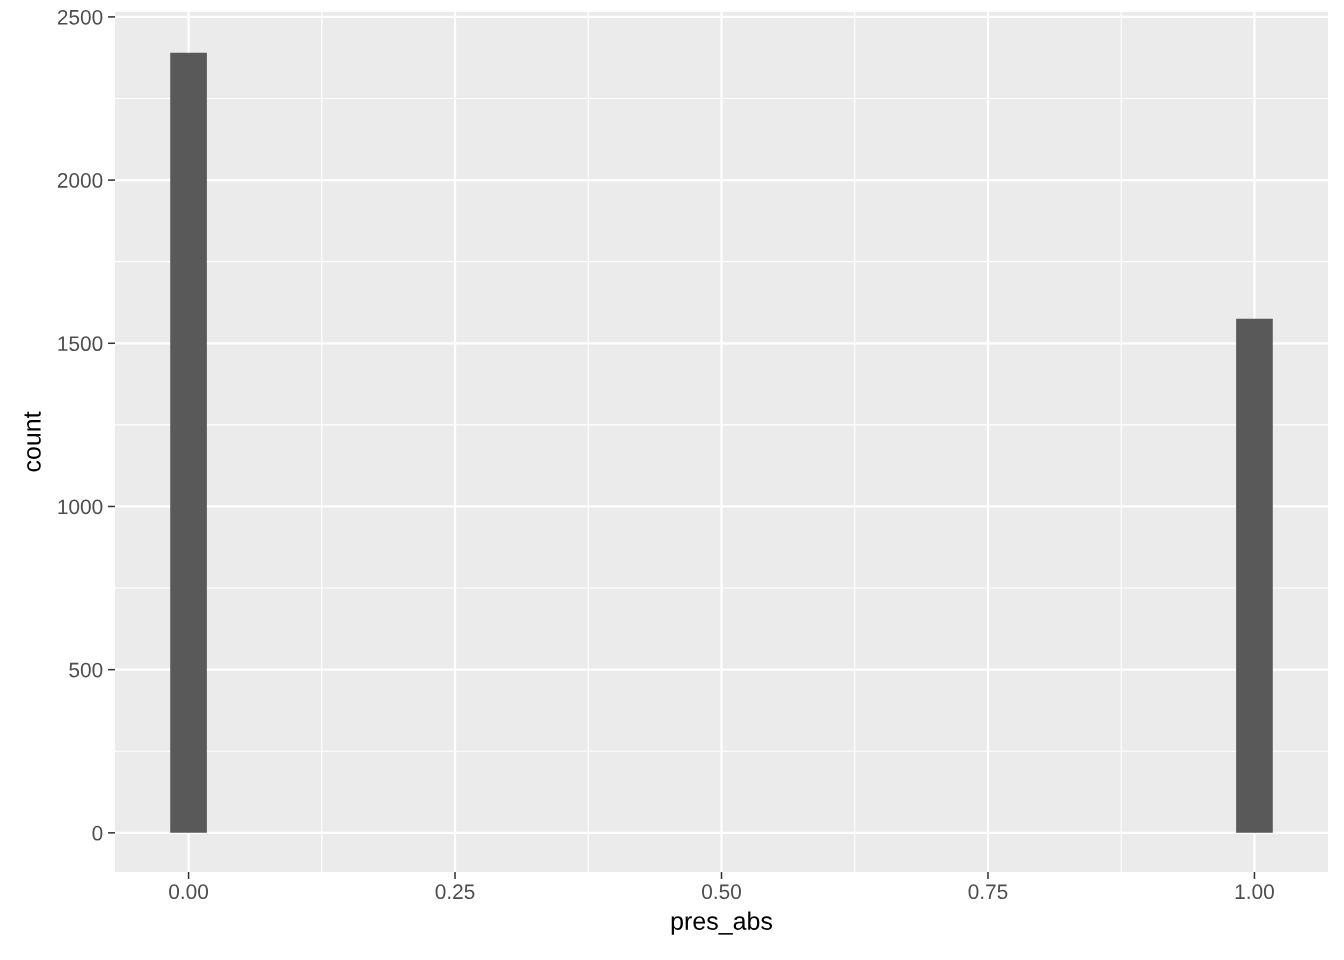 The height and width of the screenshot is (960, 1344). What do you see at coordinates (86, 670) in the screenshot?
I see `y-tick-label: 500` at bounding box center [86, 670].